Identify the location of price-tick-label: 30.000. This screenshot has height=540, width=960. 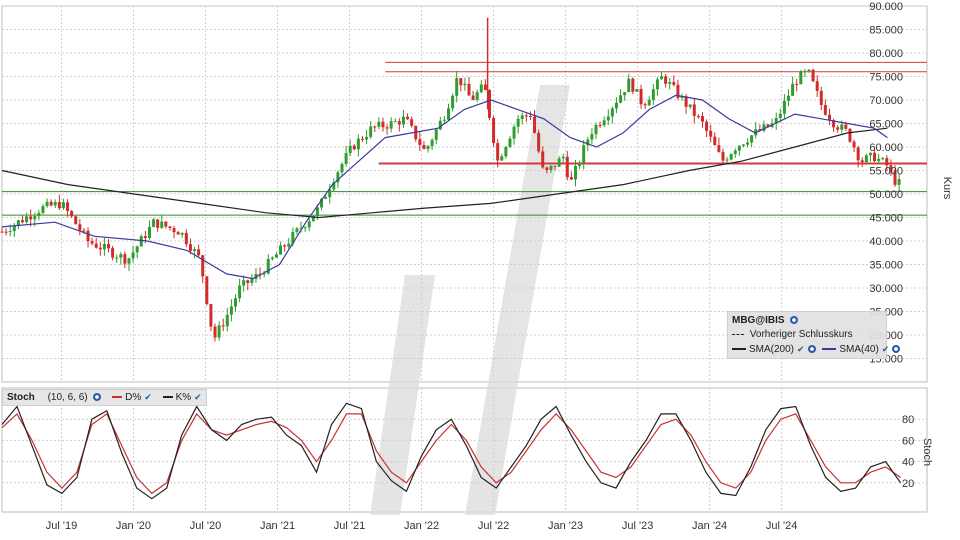
(886, 289).